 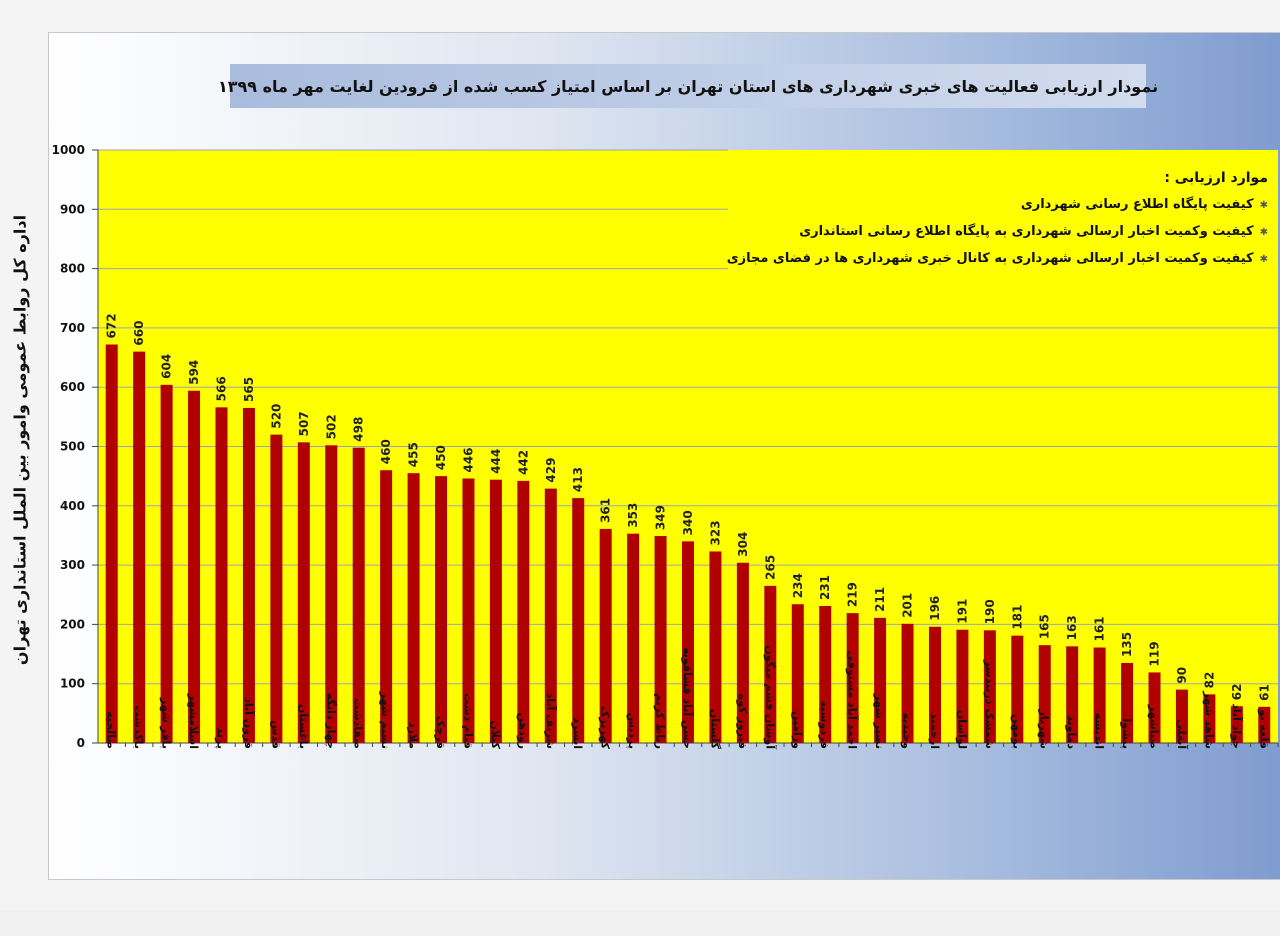 What do you see at coordinates (386, 451) in the screenshot?
I see `data-label: 460` at bounding box center [386, 451].